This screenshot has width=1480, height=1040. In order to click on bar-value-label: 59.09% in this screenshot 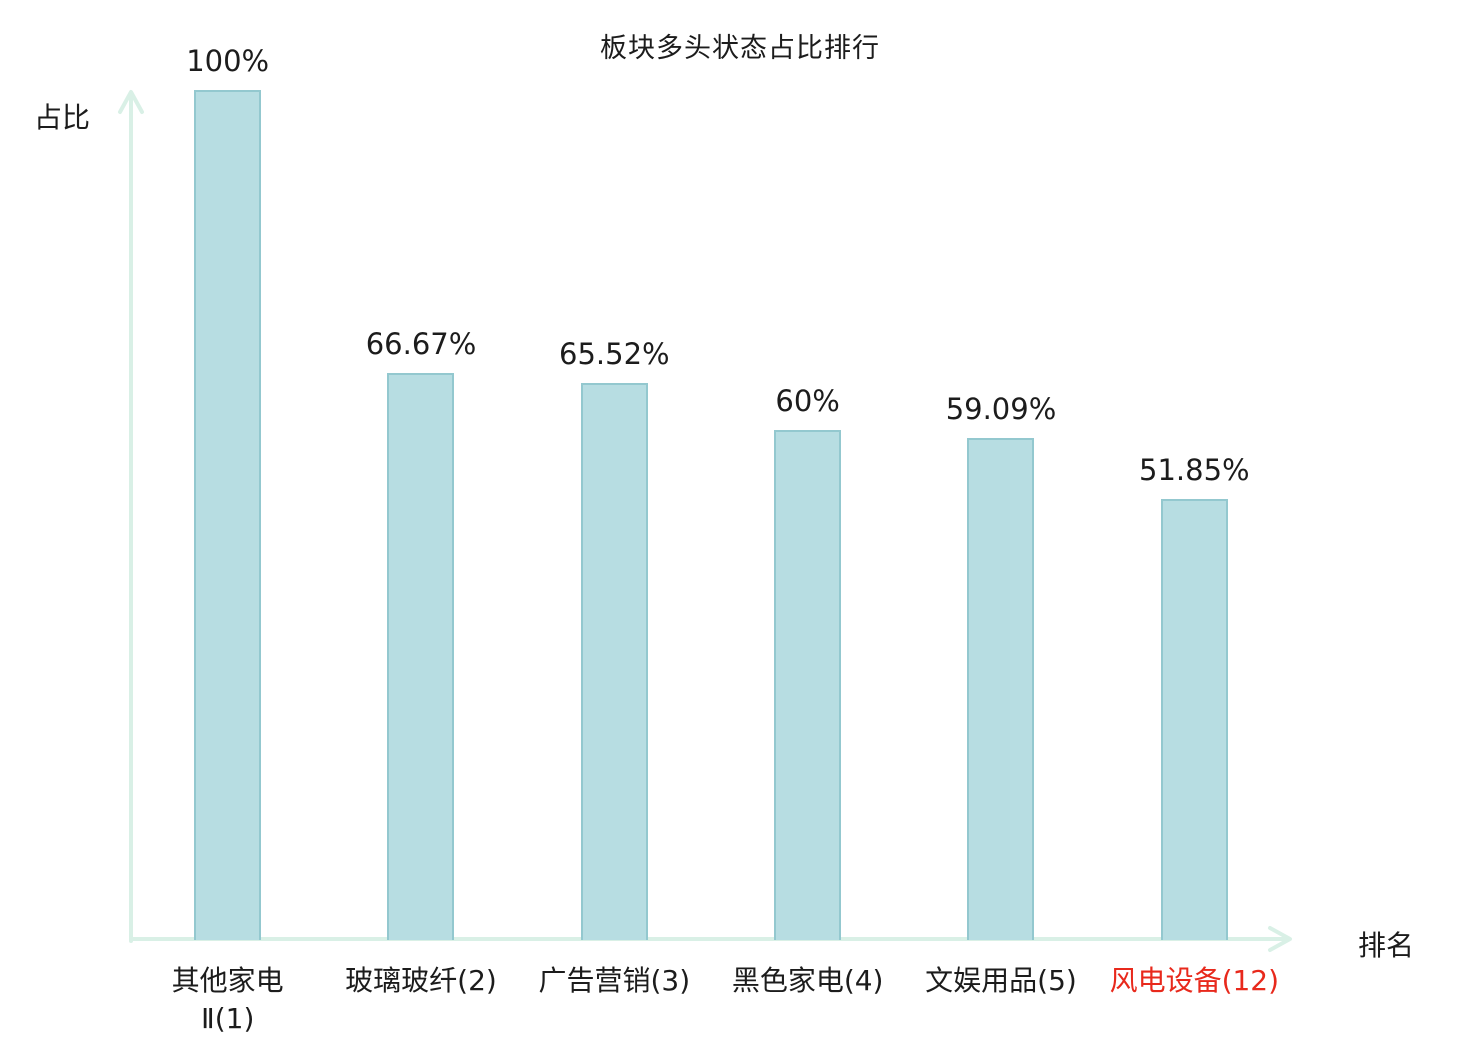, I will do `click(1001, 408)`.